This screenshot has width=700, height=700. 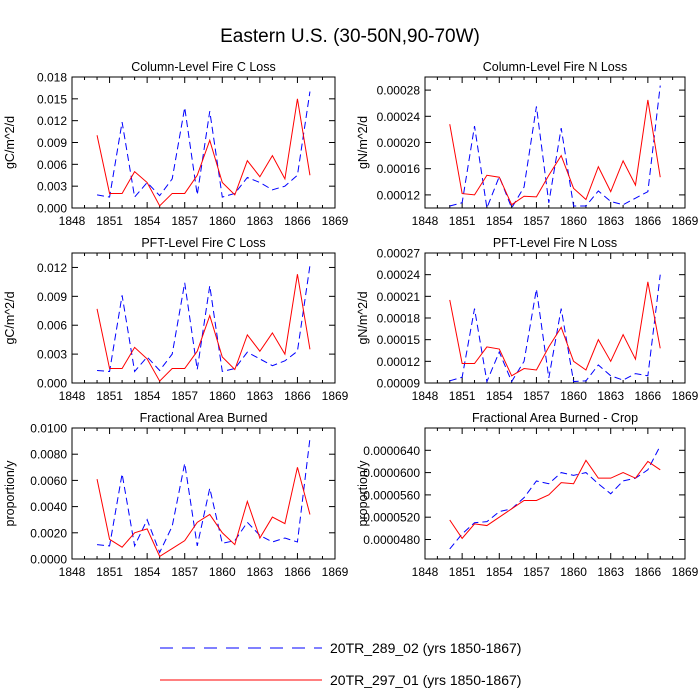 What do you see at coordinates (399, 340) in the screenshot?
I see `y-tick-label: 0.00015` at bounding box center [399, 340].